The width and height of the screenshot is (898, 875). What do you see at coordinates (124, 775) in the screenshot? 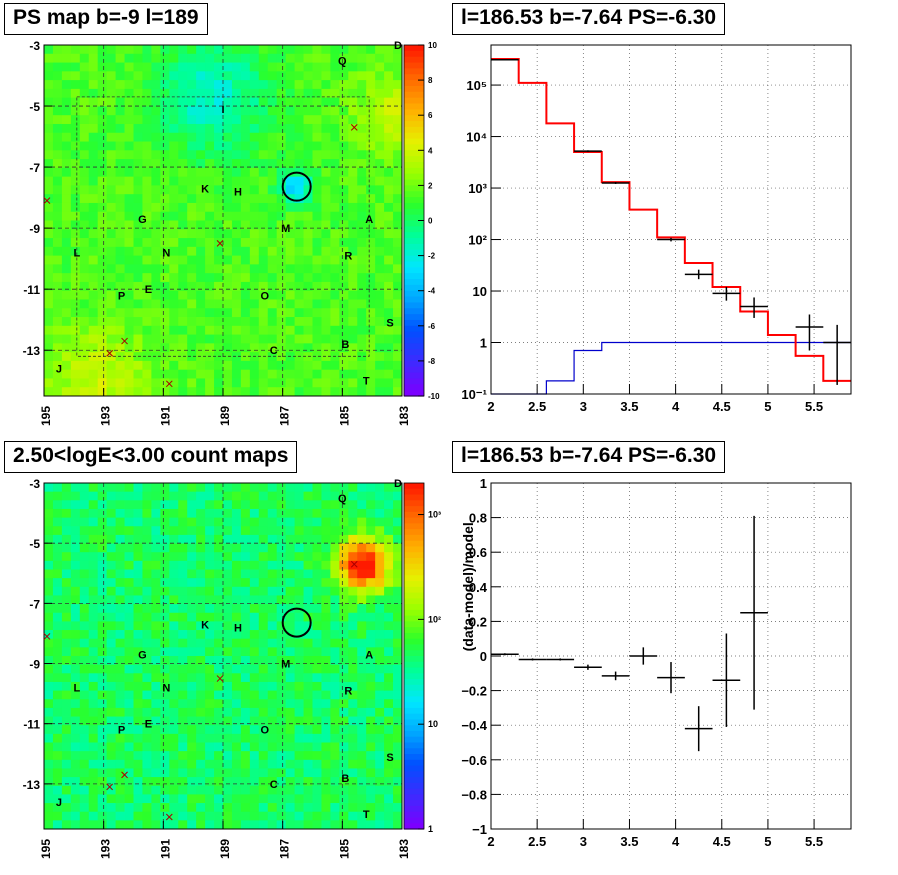
I see `cross-stroke` at bounding box center [124, 775].